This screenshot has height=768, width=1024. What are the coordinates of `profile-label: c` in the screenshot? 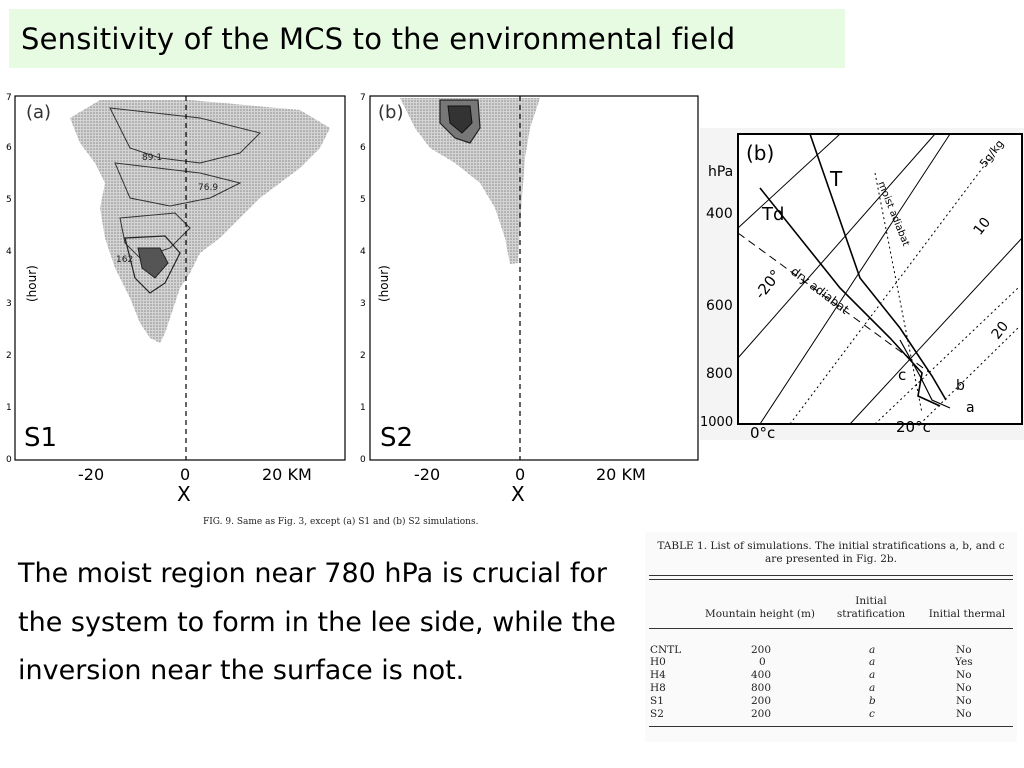 It's located at (902, 375).